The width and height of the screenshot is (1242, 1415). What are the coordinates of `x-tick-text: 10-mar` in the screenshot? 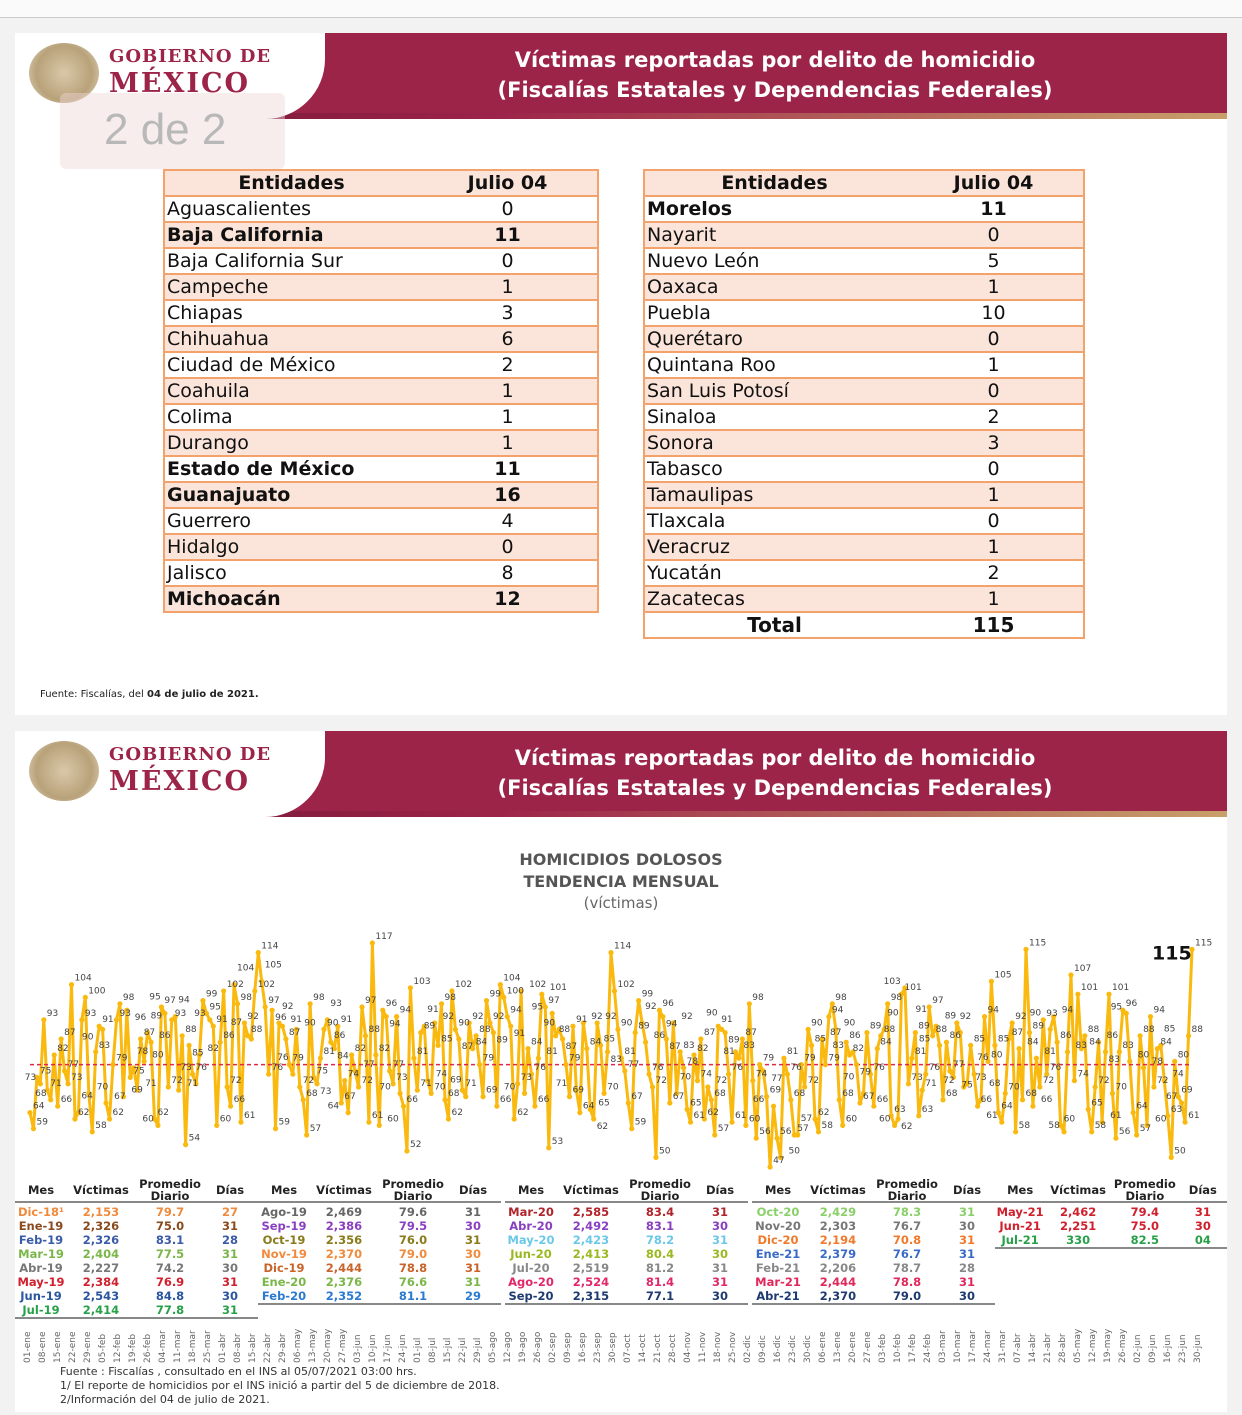 It's located at (958, 1346).